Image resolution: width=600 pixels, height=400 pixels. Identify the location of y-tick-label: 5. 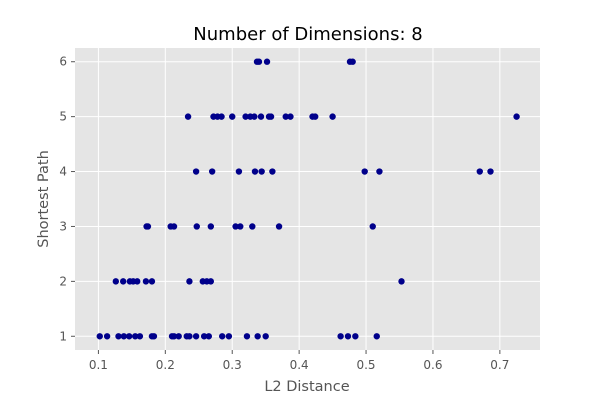
(63, 117).